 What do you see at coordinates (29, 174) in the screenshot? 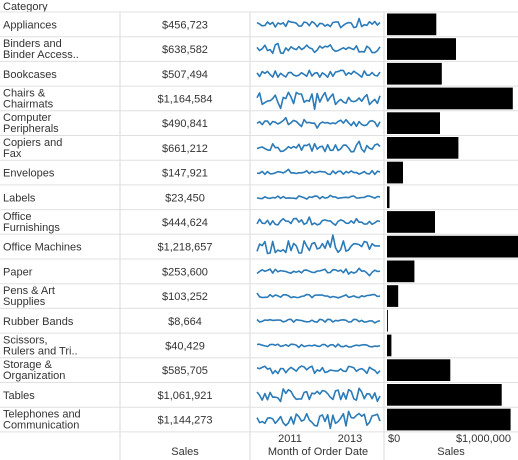
I see `category-label: Envelopes` at bounding box center [29, 174].